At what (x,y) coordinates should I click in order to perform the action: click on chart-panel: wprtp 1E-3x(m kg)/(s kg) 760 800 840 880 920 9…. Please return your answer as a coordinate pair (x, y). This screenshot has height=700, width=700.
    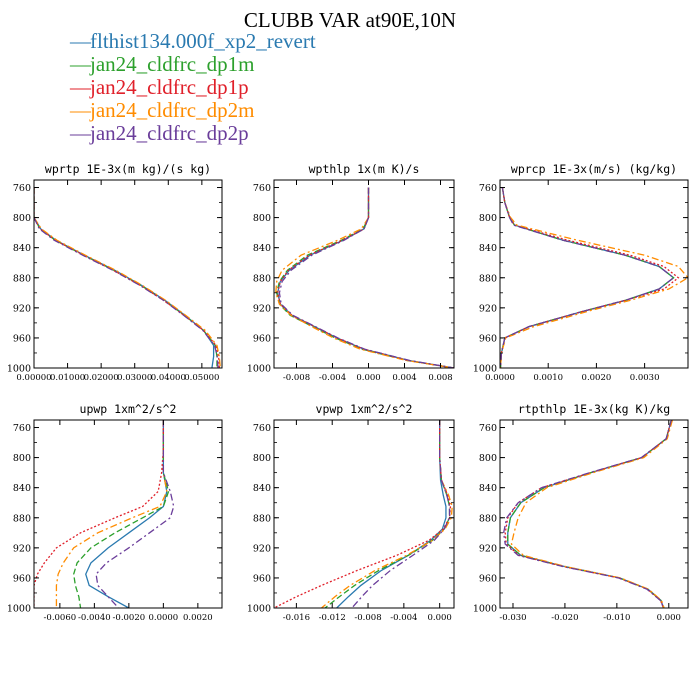
    Looking at the image, I should click on (115, 272).